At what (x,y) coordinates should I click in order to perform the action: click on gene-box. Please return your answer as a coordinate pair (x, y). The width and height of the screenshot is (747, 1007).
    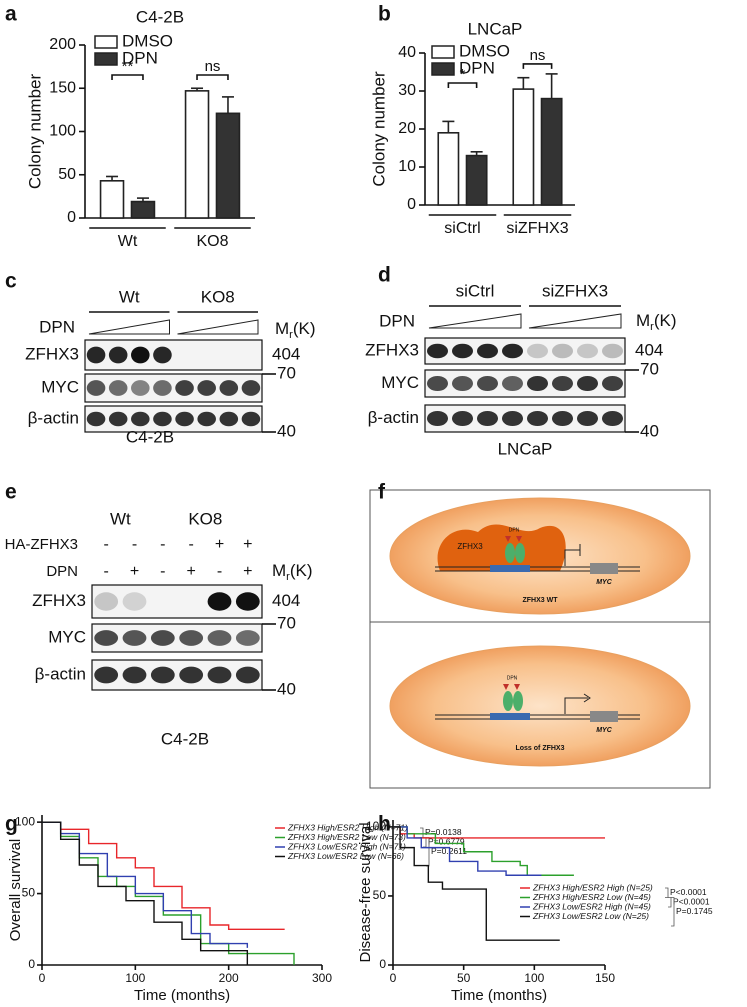
    Looking at the image, I should click on (604, 568).